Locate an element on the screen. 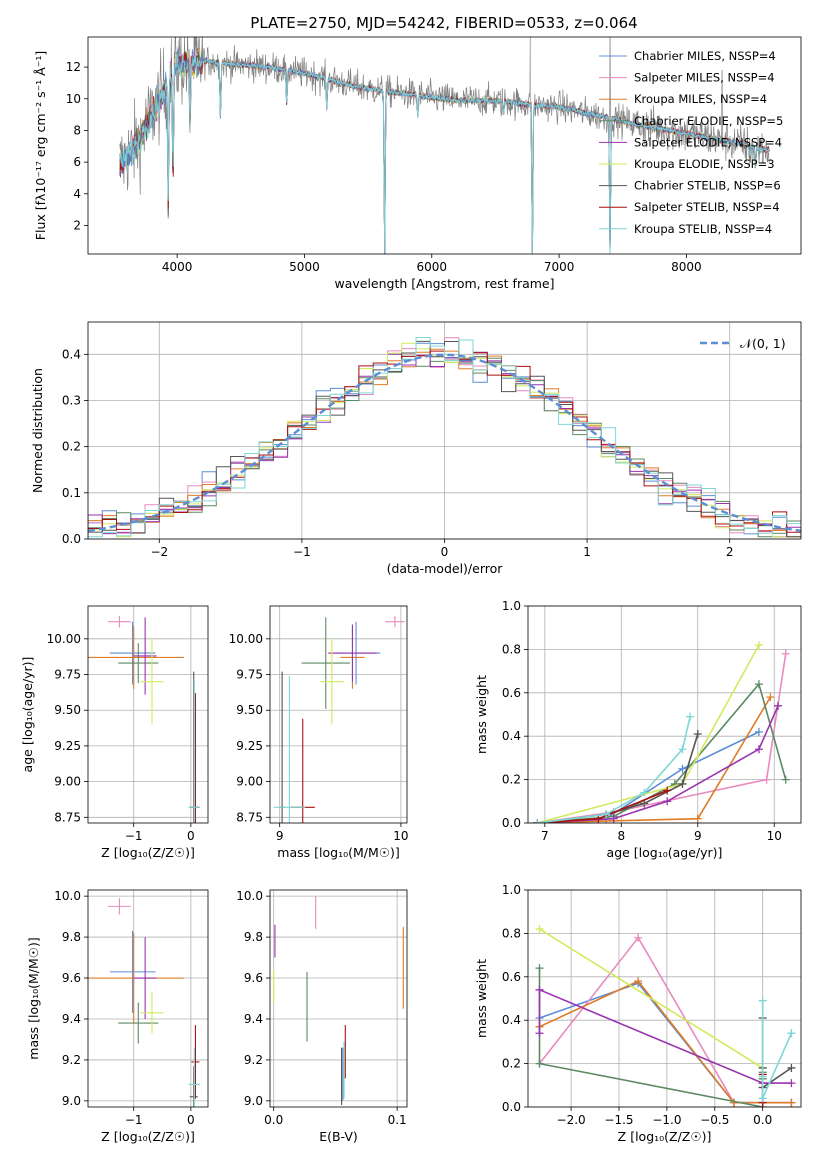 The width and height of the screenshot is (819, 1170). x-tick-label: 8000 is located at coordinates (686, 267).